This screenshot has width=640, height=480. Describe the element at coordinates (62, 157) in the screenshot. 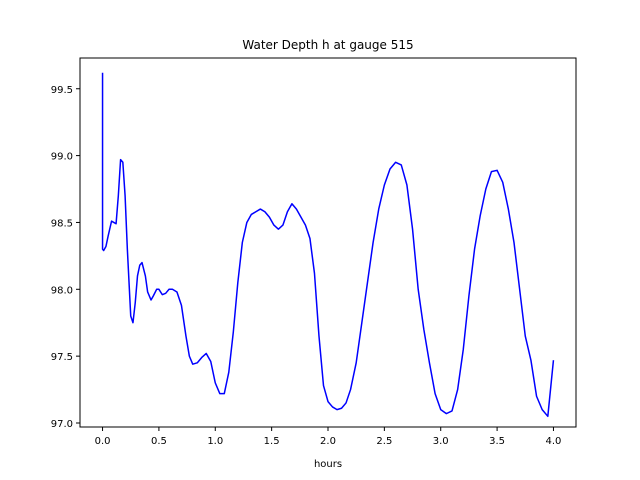

I see `y-tick-label: 99.0` at that location.